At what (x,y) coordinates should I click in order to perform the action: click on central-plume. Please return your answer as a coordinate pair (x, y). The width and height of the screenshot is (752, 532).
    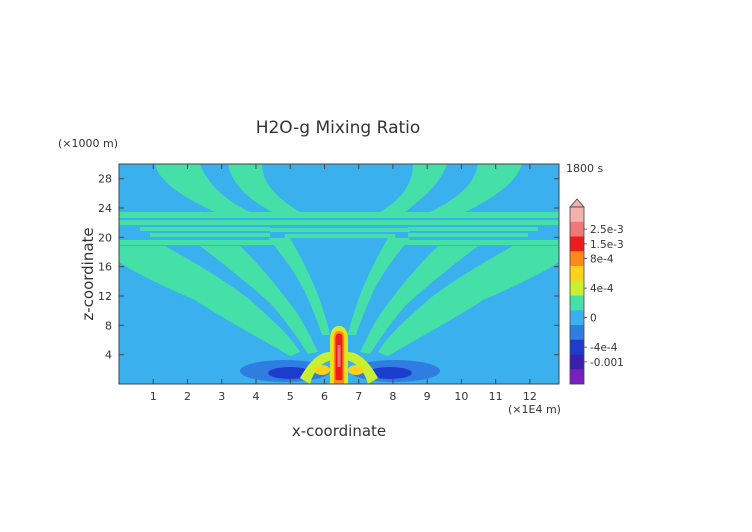
    Looking at the image, I should click on (339, 355).